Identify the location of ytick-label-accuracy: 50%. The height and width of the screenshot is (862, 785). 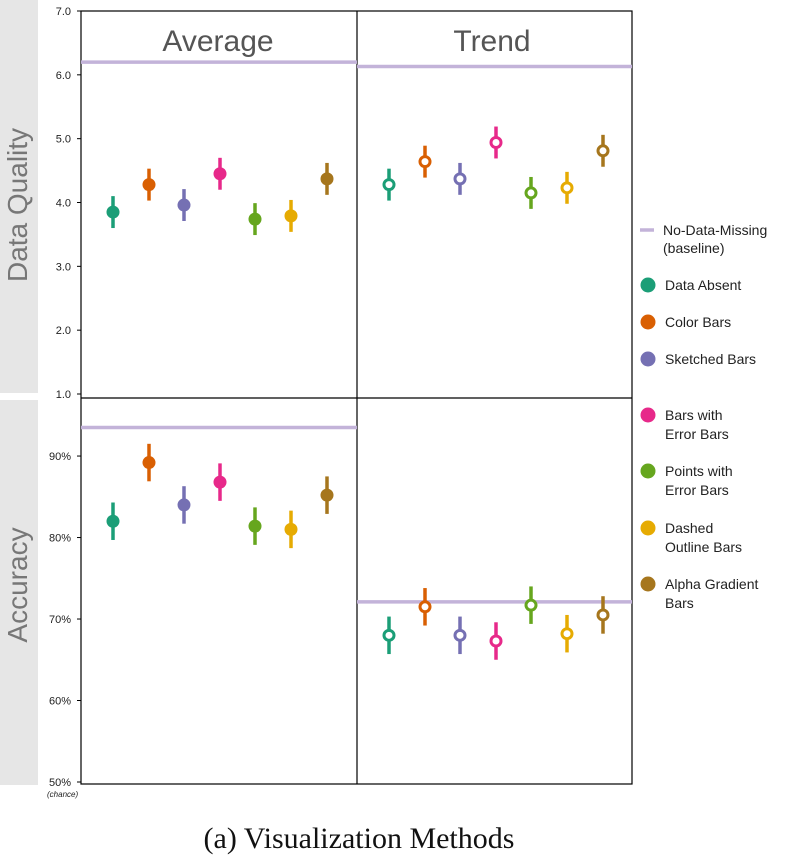
(60, 783).